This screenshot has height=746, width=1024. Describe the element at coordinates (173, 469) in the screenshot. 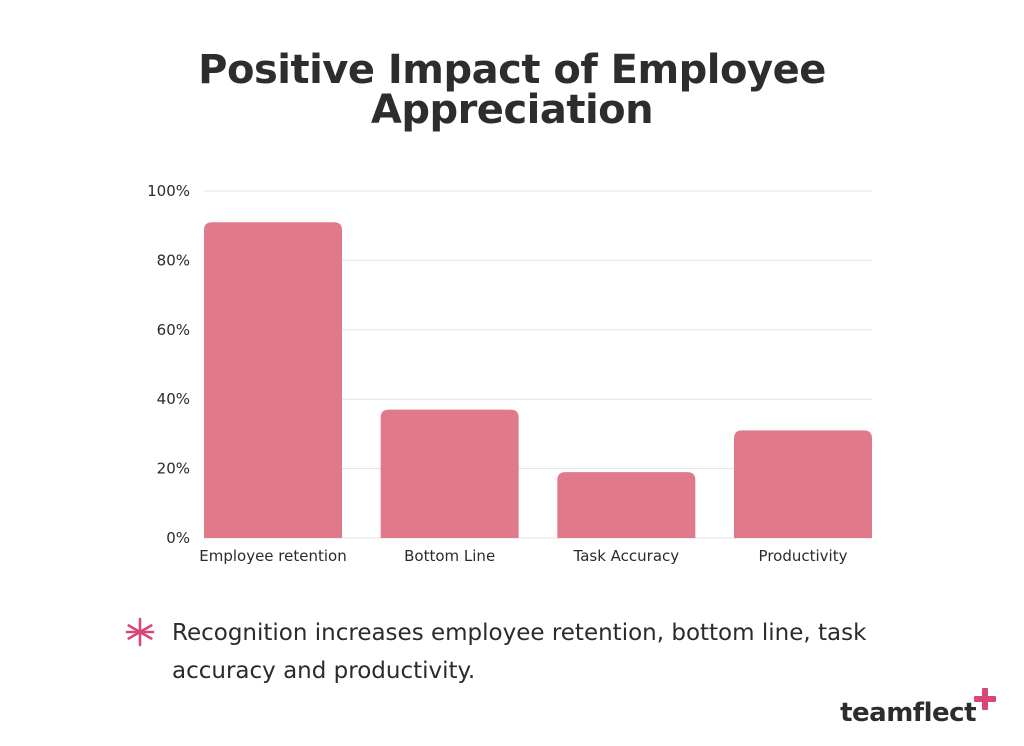

I see `y-tick-label: 20%` at that location.